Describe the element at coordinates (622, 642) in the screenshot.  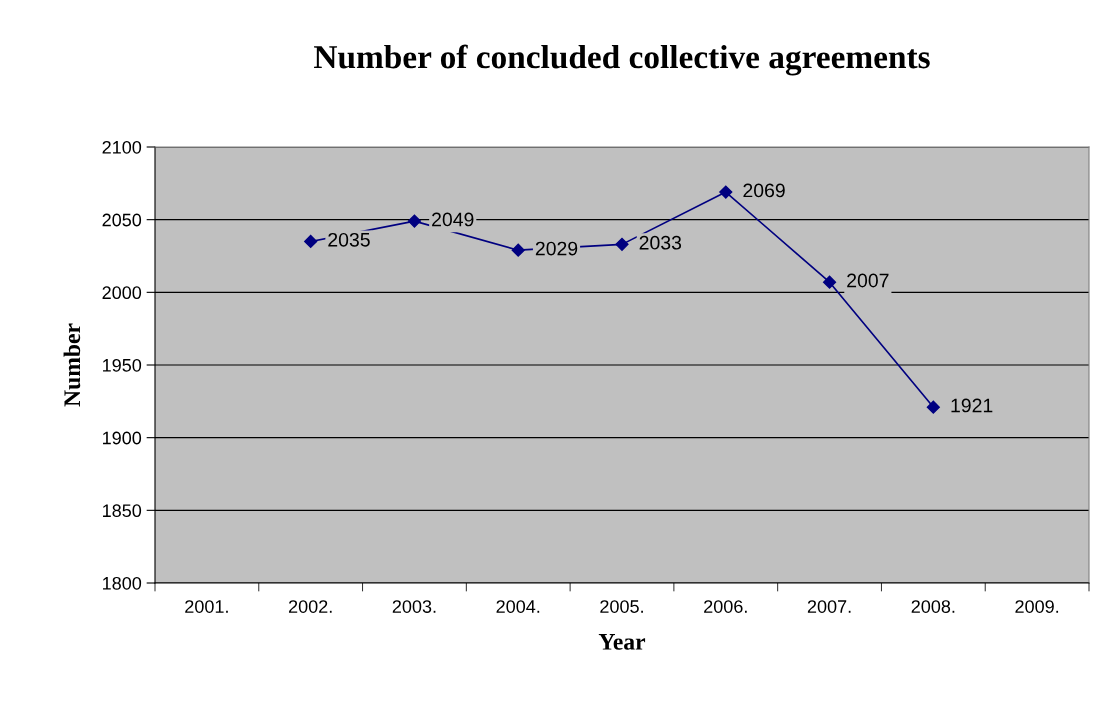
I see `x-axis-title: Year` at that location.